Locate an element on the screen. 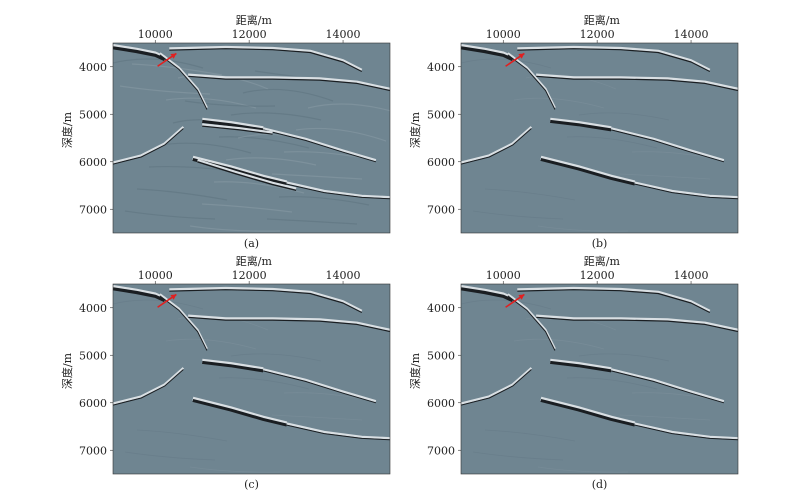 The image size is (797, 496). reflector-lower-multiple-light is located at coordinates (247, 174).